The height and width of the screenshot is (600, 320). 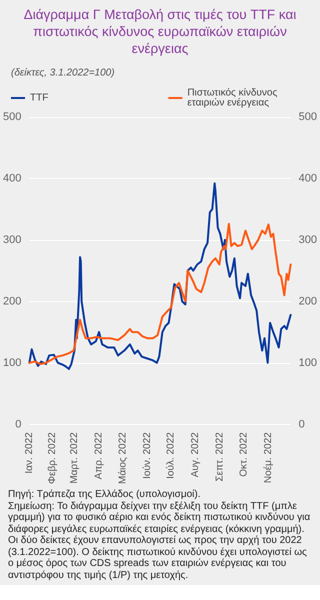 I want to click on x-tick-label: Φεβρ. 2022, so click(x=52, y=458).